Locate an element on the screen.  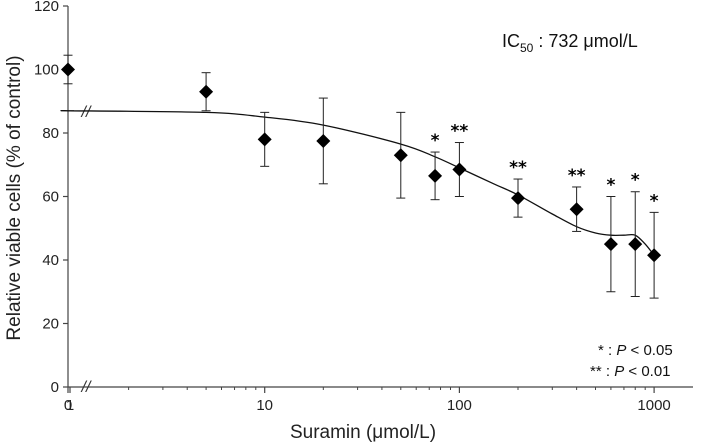
x-tick-label: 1000 is located at coordinates (653, 405).